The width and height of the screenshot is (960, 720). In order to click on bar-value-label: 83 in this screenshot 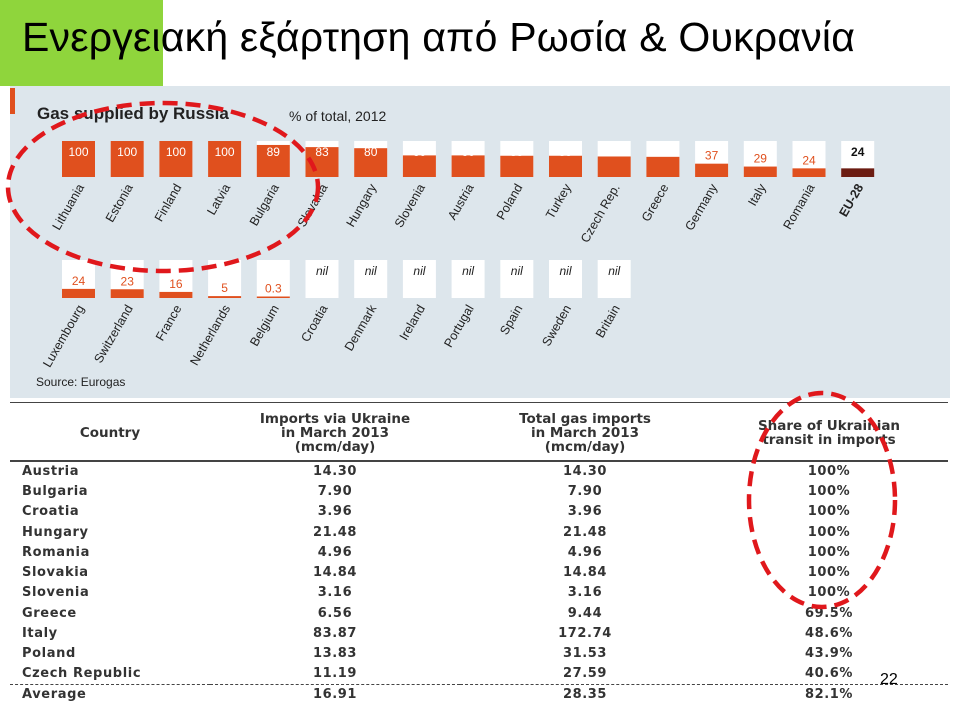, I will do `click(322, 152)`.